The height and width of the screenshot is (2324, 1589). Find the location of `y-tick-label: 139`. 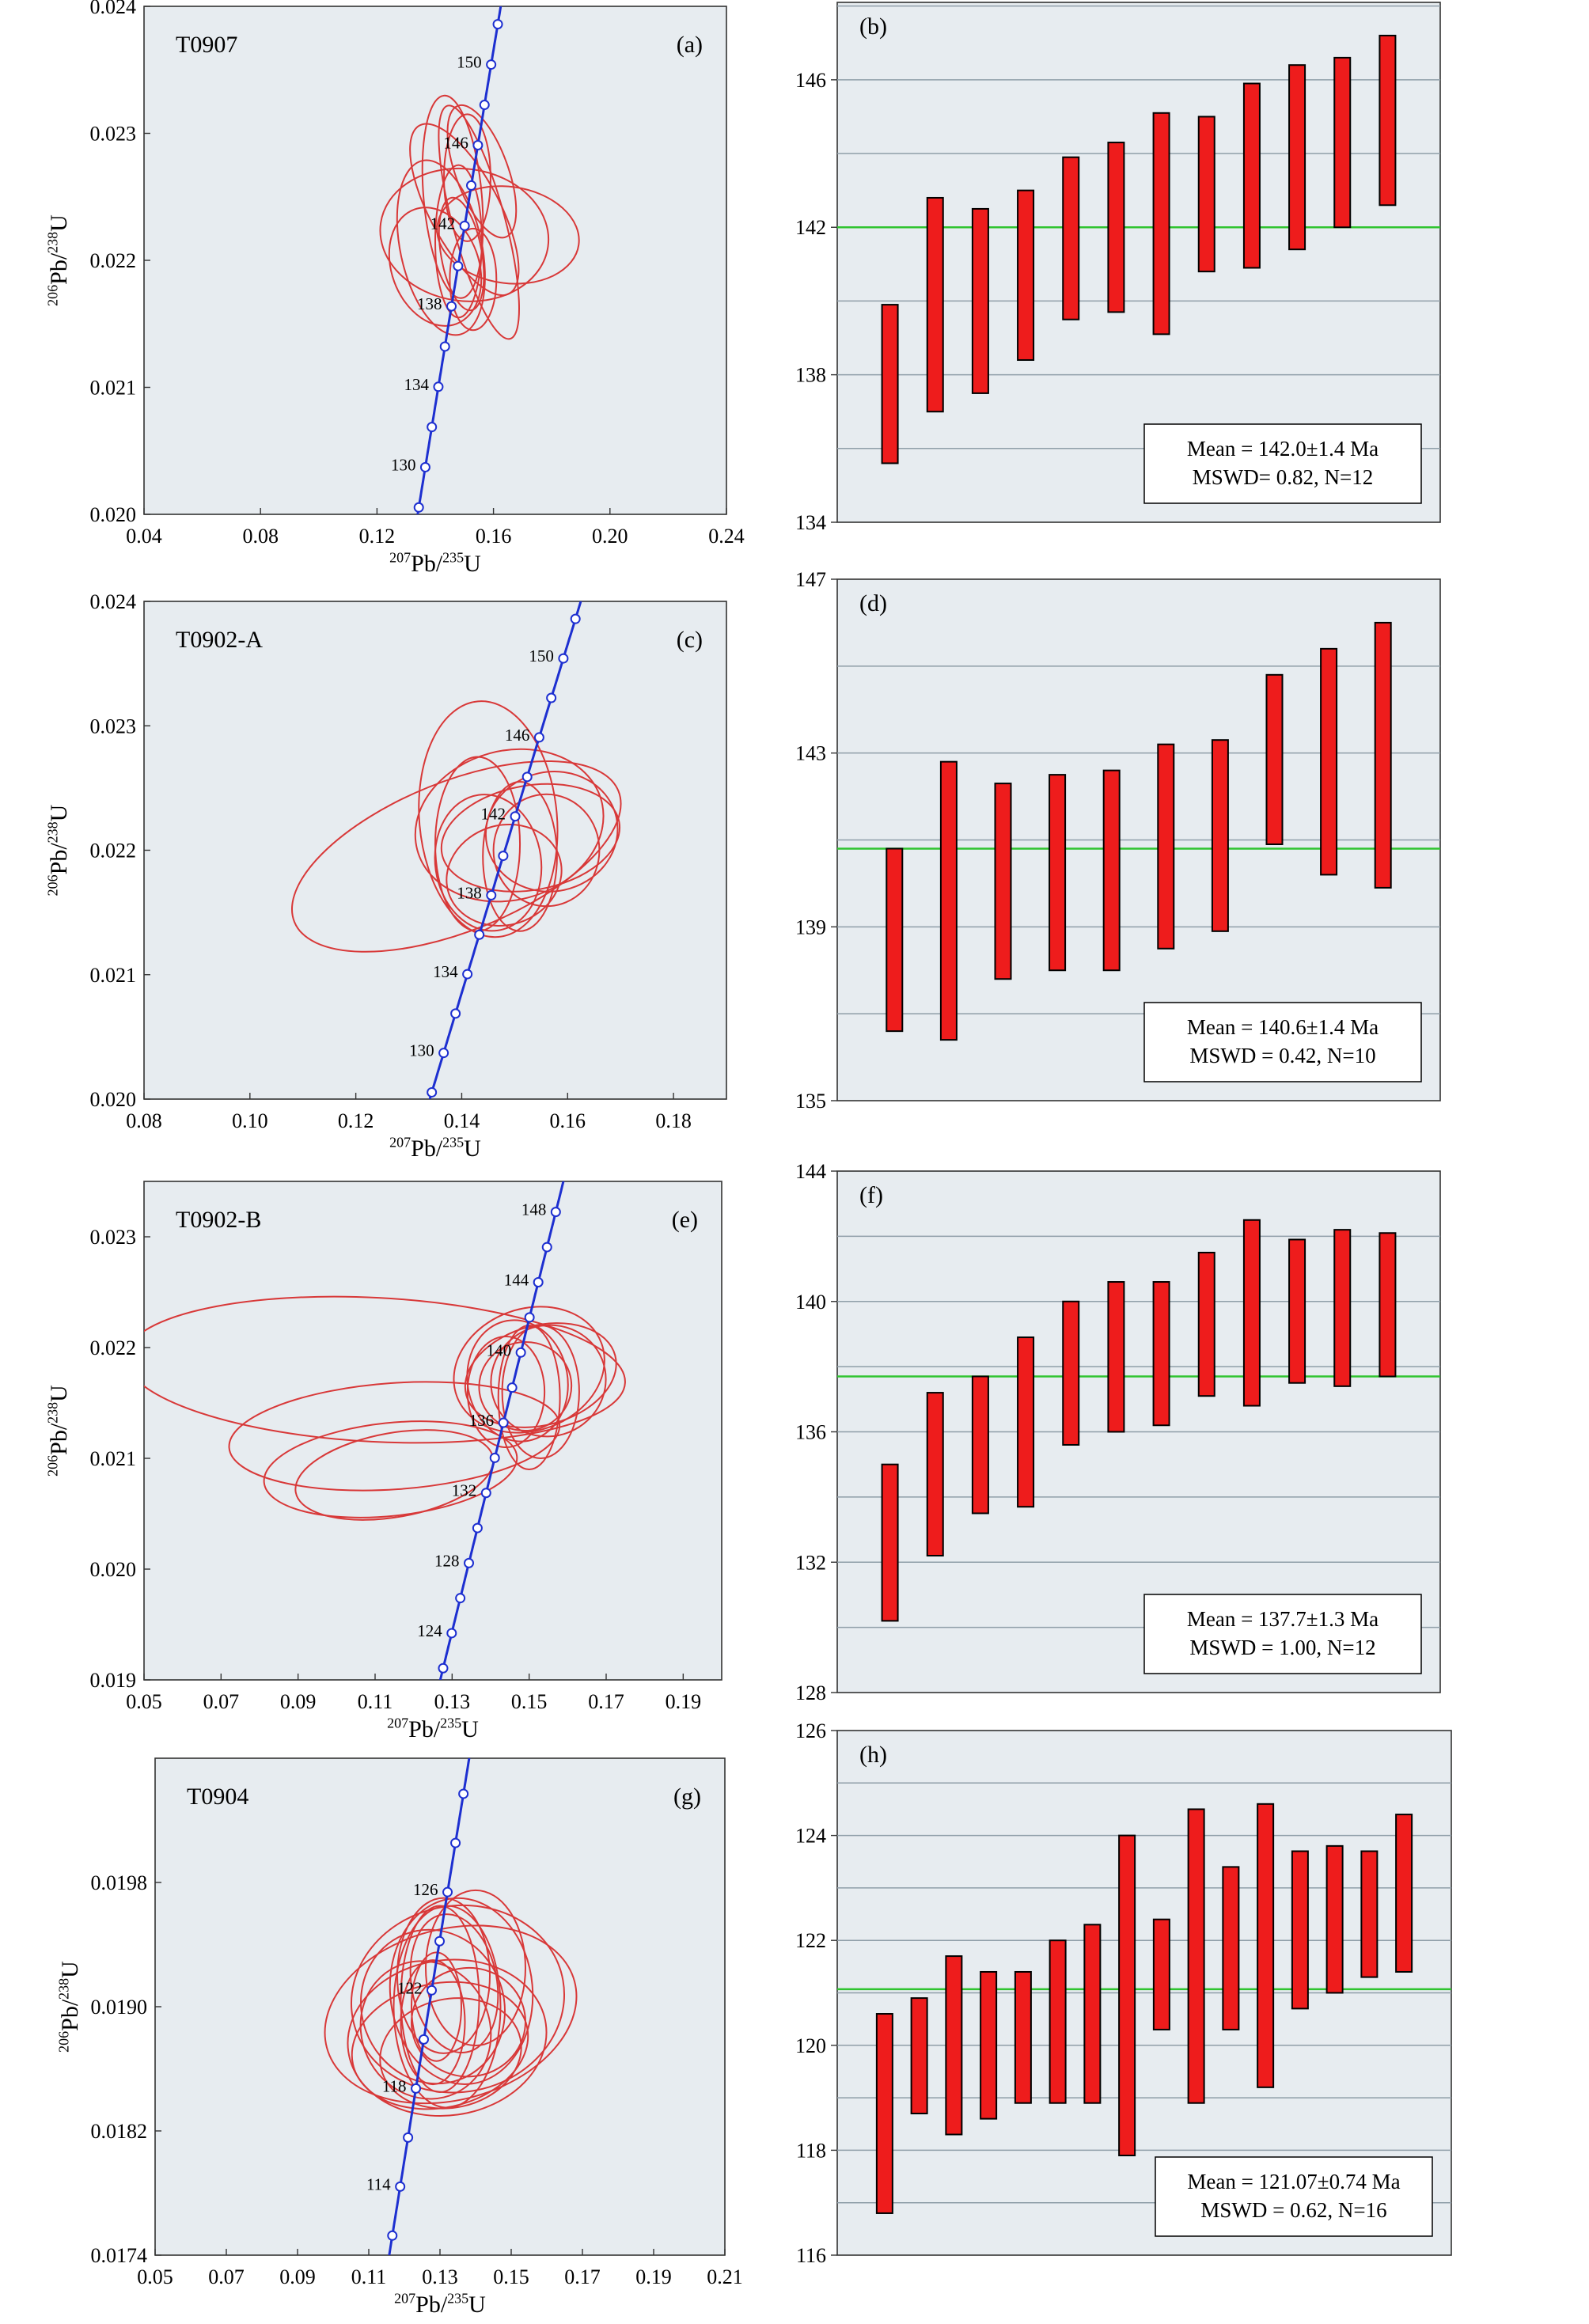

y-tick-label: 139 is located at coordinates (810, 927).